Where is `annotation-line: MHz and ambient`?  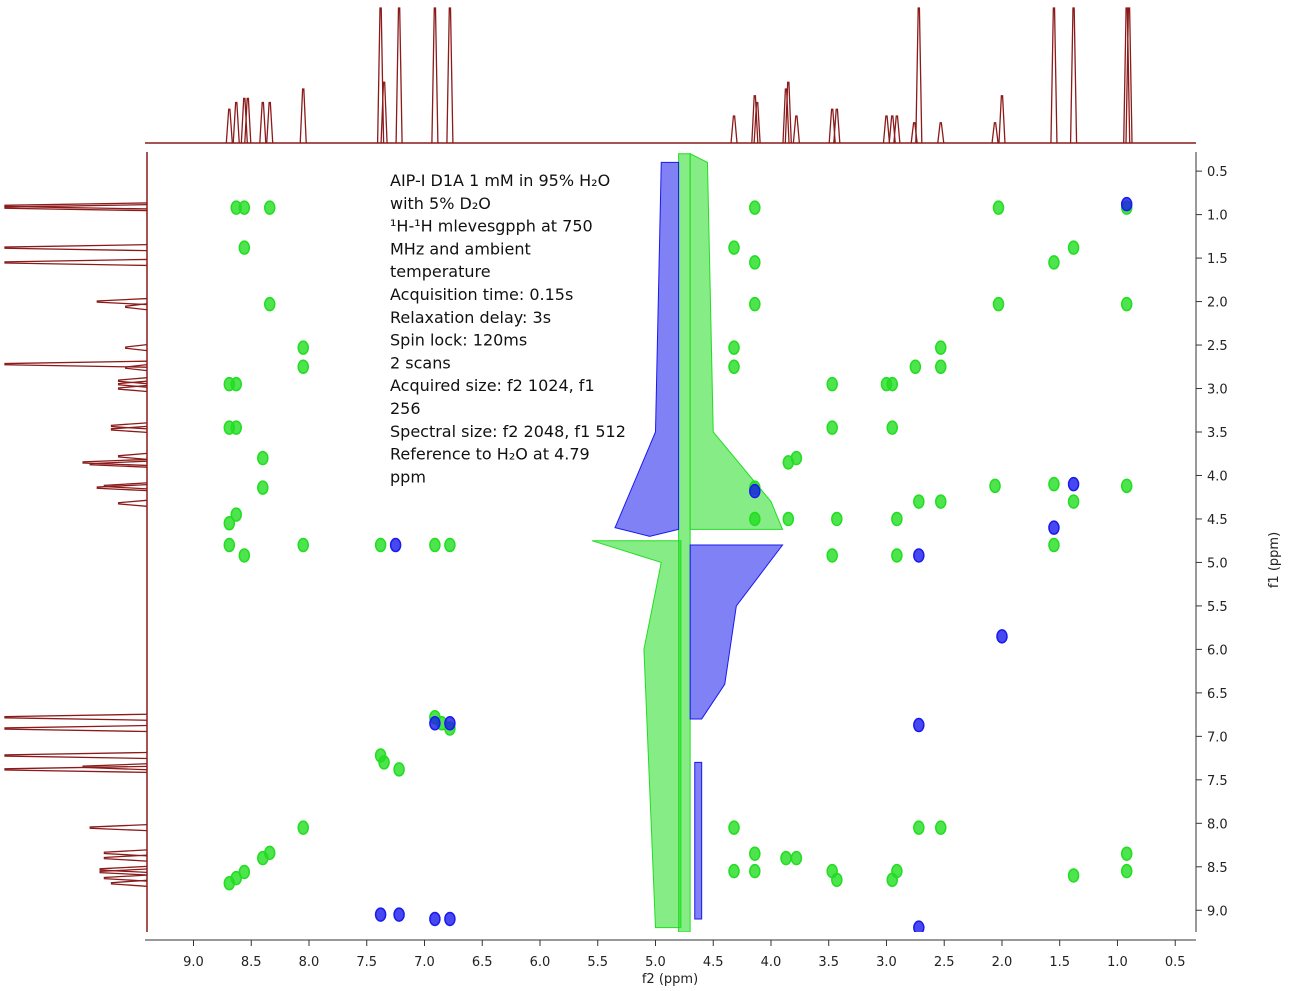
annotation-line: MHz and ambient is located at coordinates (460, 248).